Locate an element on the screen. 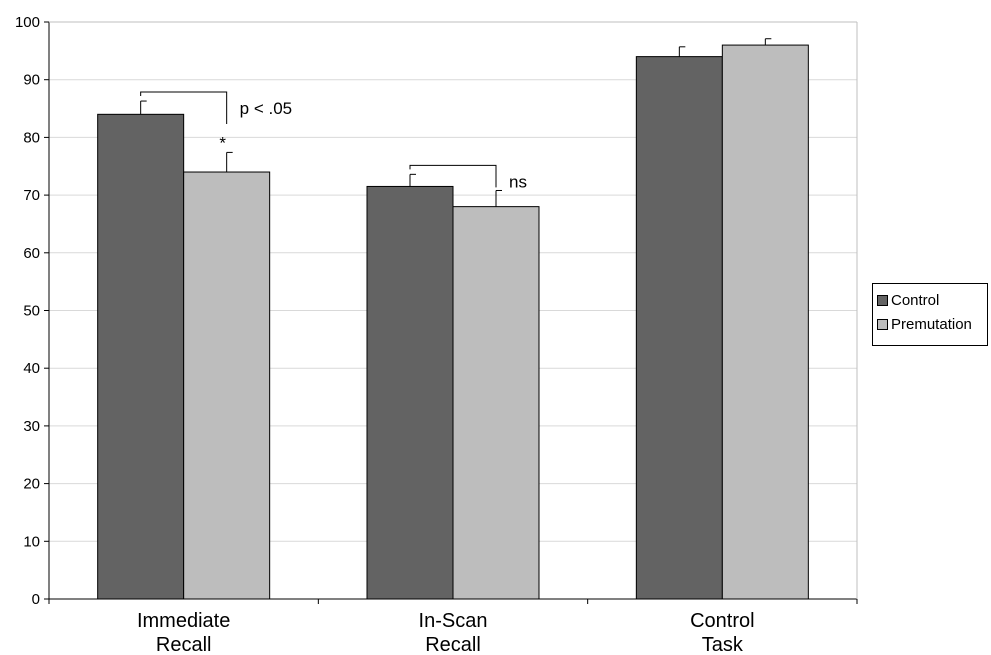 This screenshot has height=655, width=991. y-tick-label: 20 is located at coordinates (31, 484).